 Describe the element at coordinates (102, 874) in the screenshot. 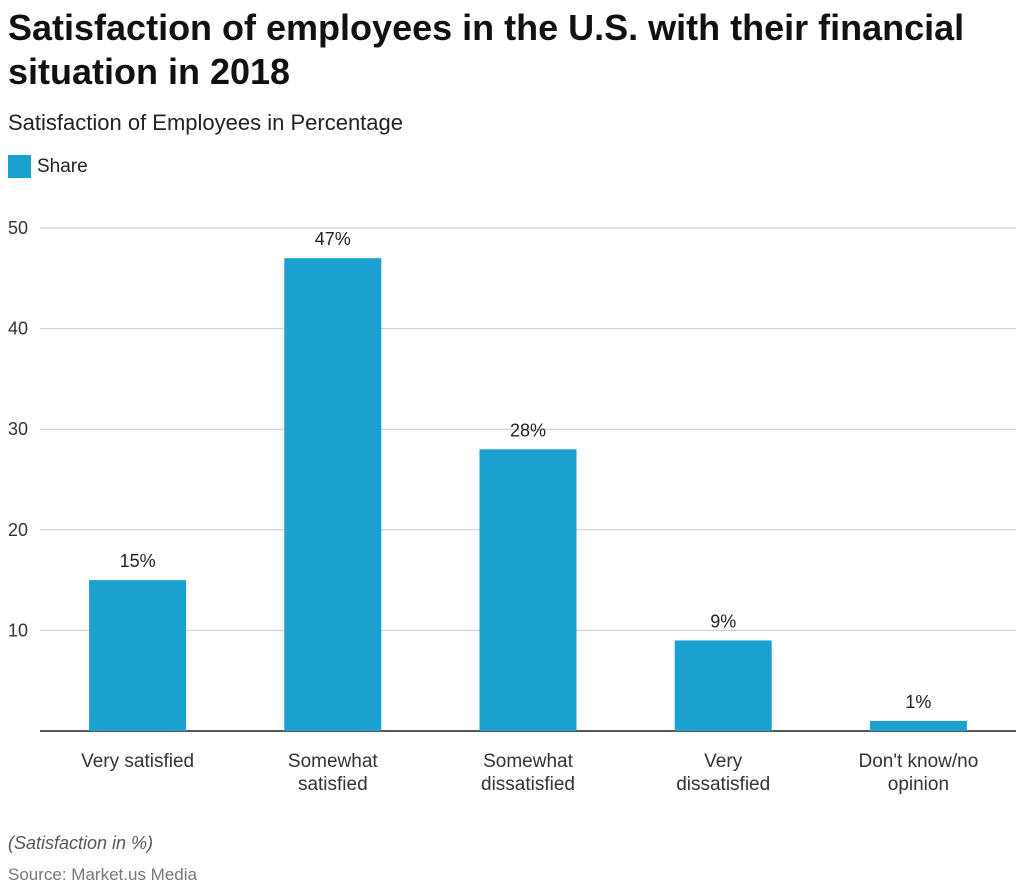

I see `chart-source: Source: Market.us Media` at that location.